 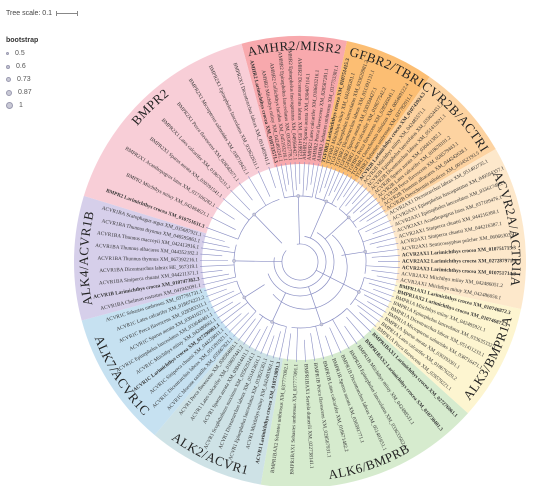 What do you see at coordinates (22, 40) in the screenshot?
I see `bootstrap-legend-title: bootstrap` at bounding box center [22, 40].